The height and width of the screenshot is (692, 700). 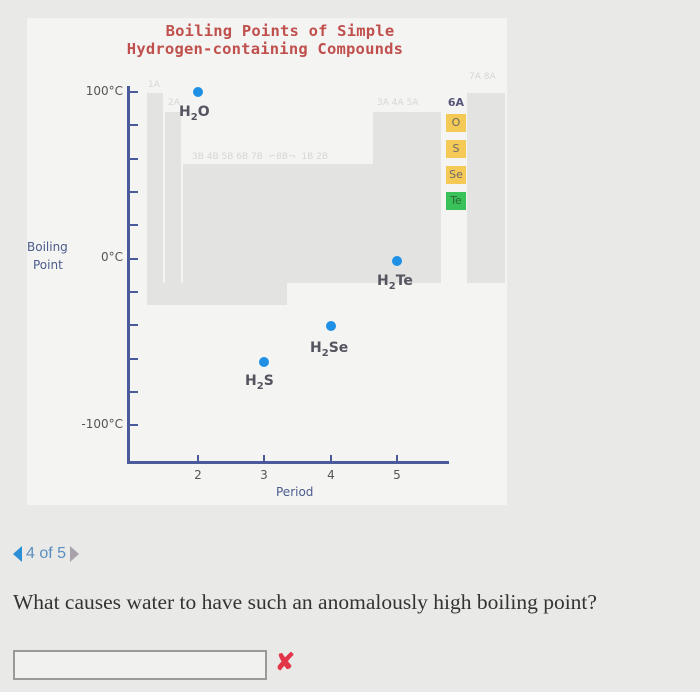 I want to click on pager-text: 4 of 5, so click(x=46, y=553).